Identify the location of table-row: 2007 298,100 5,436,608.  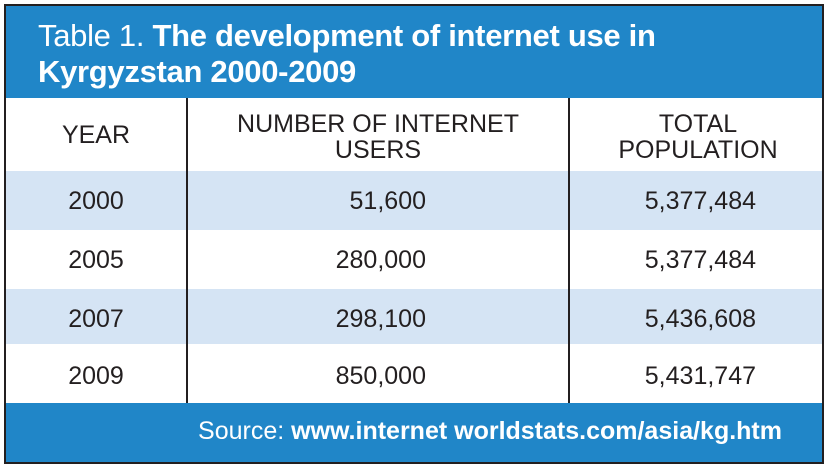
(414, 318).